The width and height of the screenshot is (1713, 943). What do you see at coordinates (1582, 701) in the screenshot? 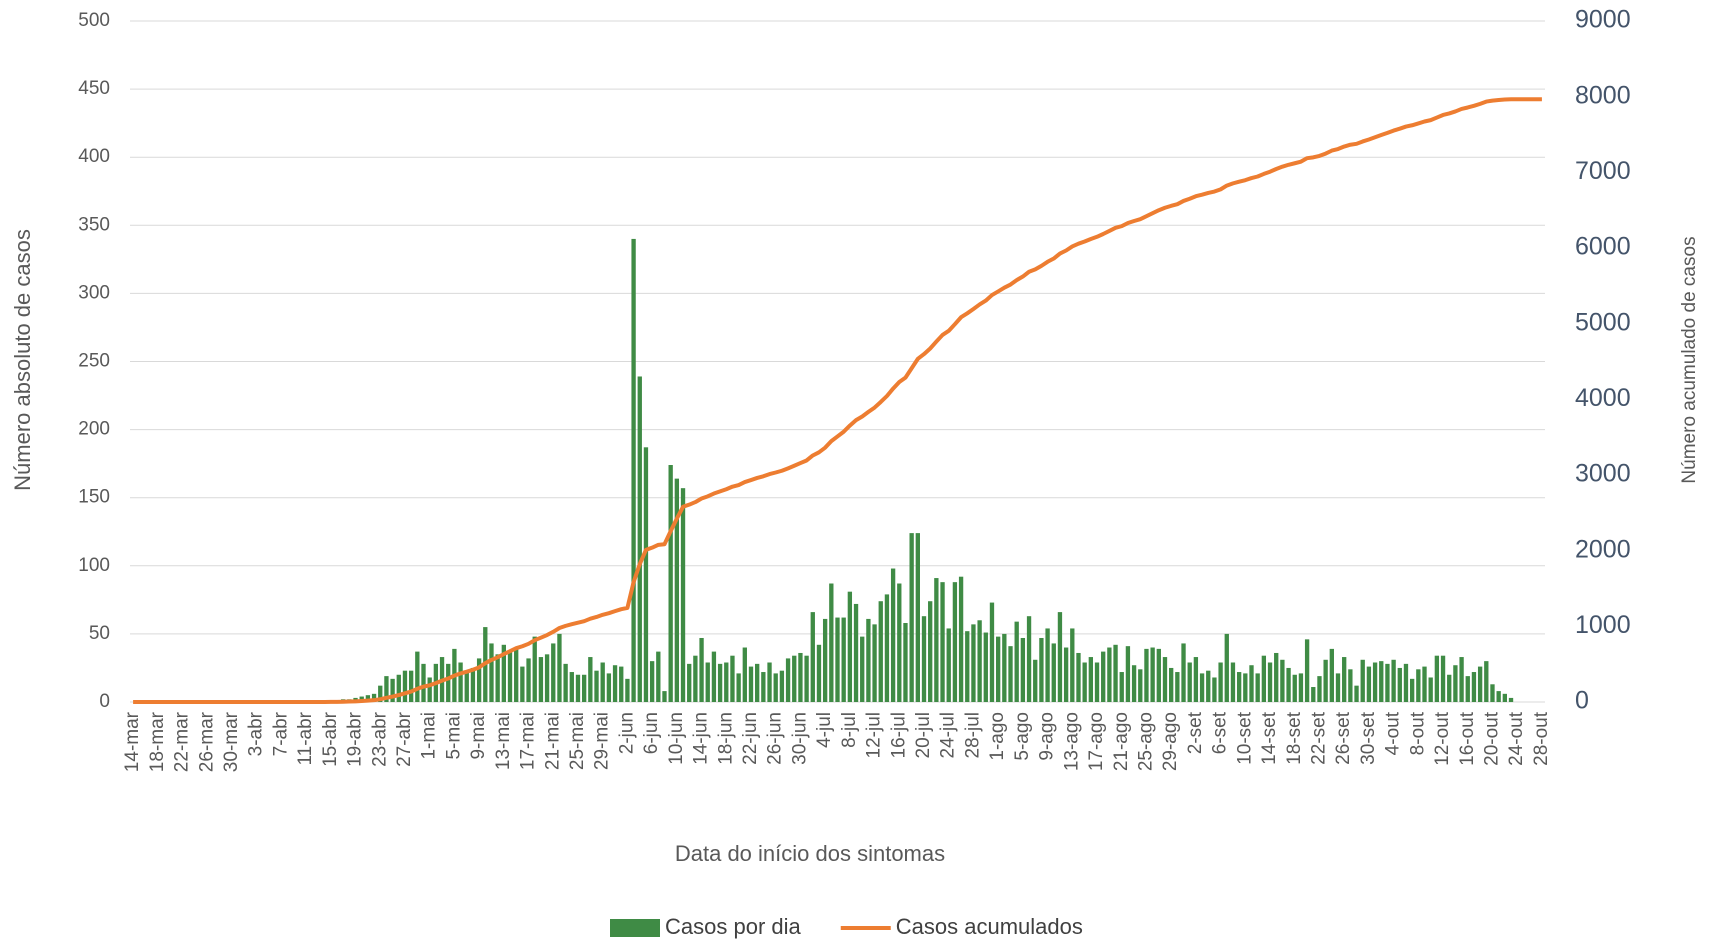
I see `y2-tick-label: 0` at bounding box center [1582, 701].